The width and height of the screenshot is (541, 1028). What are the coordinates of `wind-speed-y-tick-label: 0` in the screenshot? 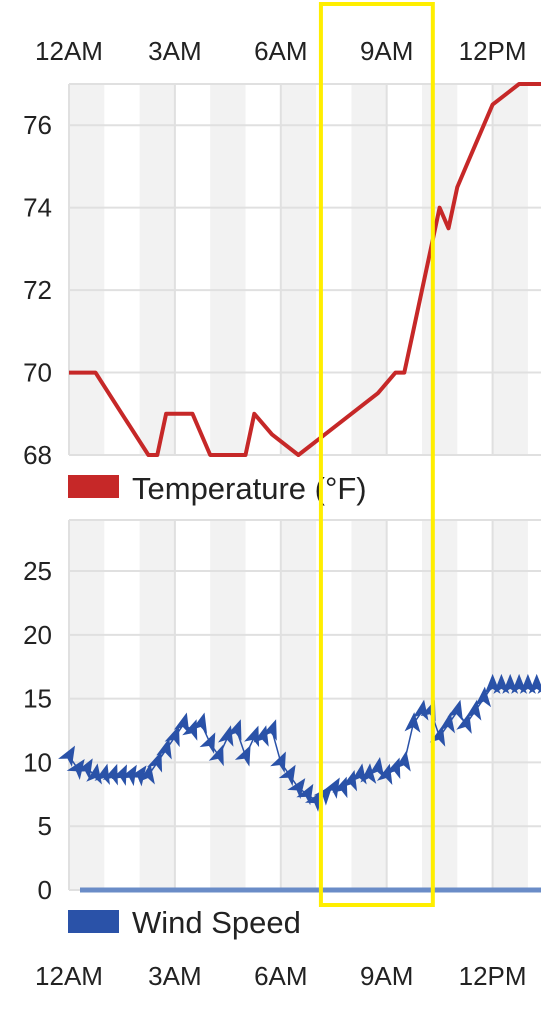 It's located at (45, 890).